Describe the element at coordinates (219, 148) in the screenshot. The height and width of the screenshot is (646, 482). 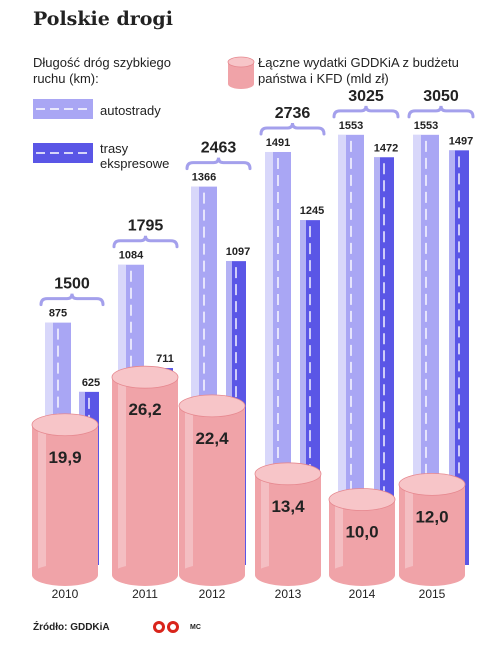
I see `total-value-2012: 2463` at that location.